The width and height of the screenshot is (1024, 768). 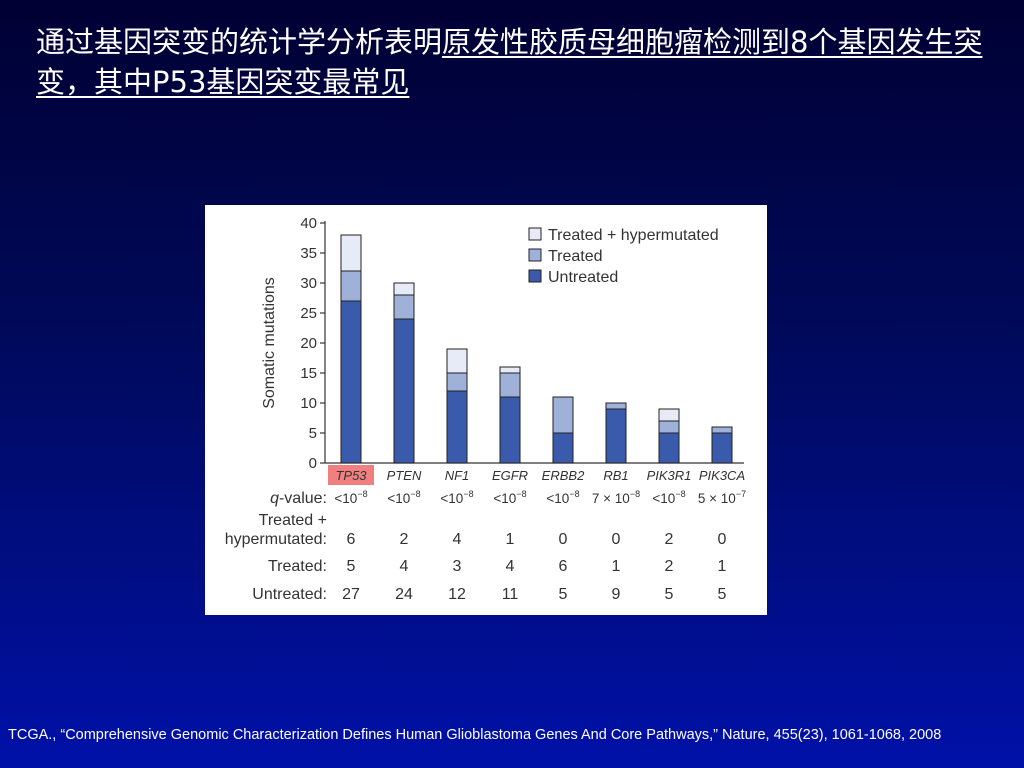 I want to click on y-tick-label: 25, so click(x=308, y=313).